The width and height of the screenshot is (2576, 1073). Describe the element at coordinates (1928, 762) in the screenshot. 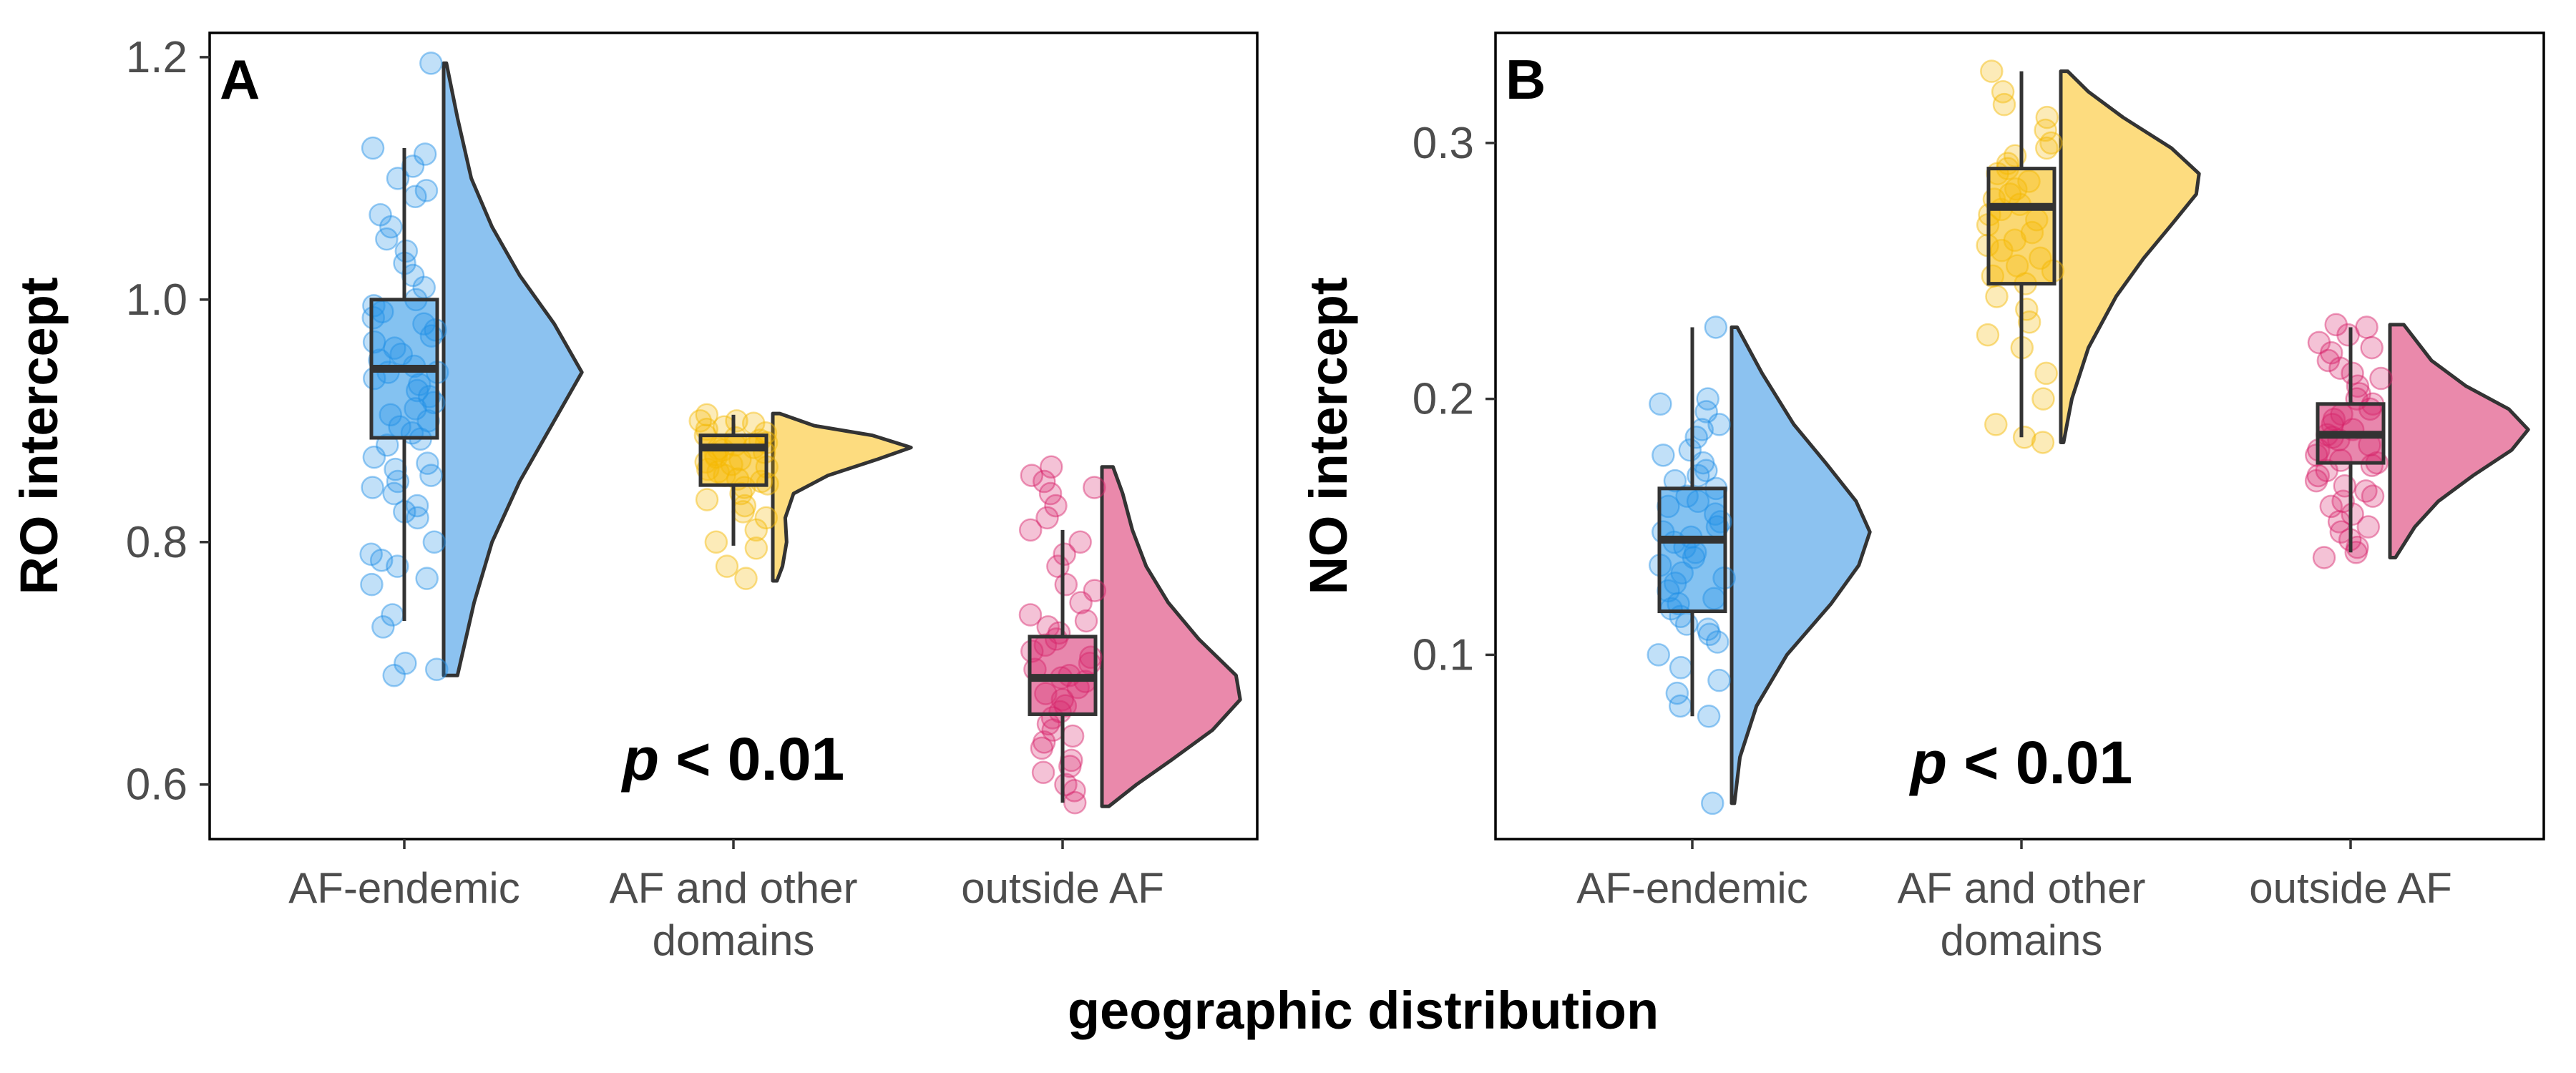

I see `p-value-italic: p` at that location.